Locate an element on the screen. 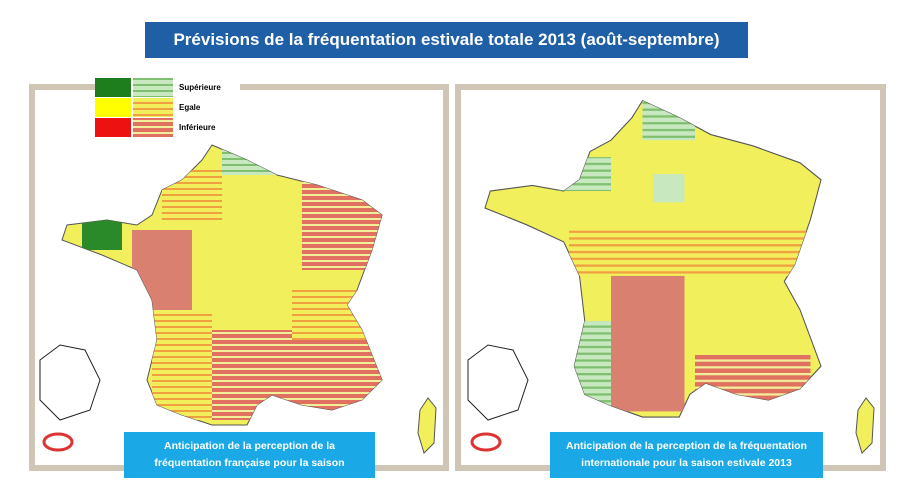  legend: Supérieure Egale Inférieure is located at coordinates (167, 107).